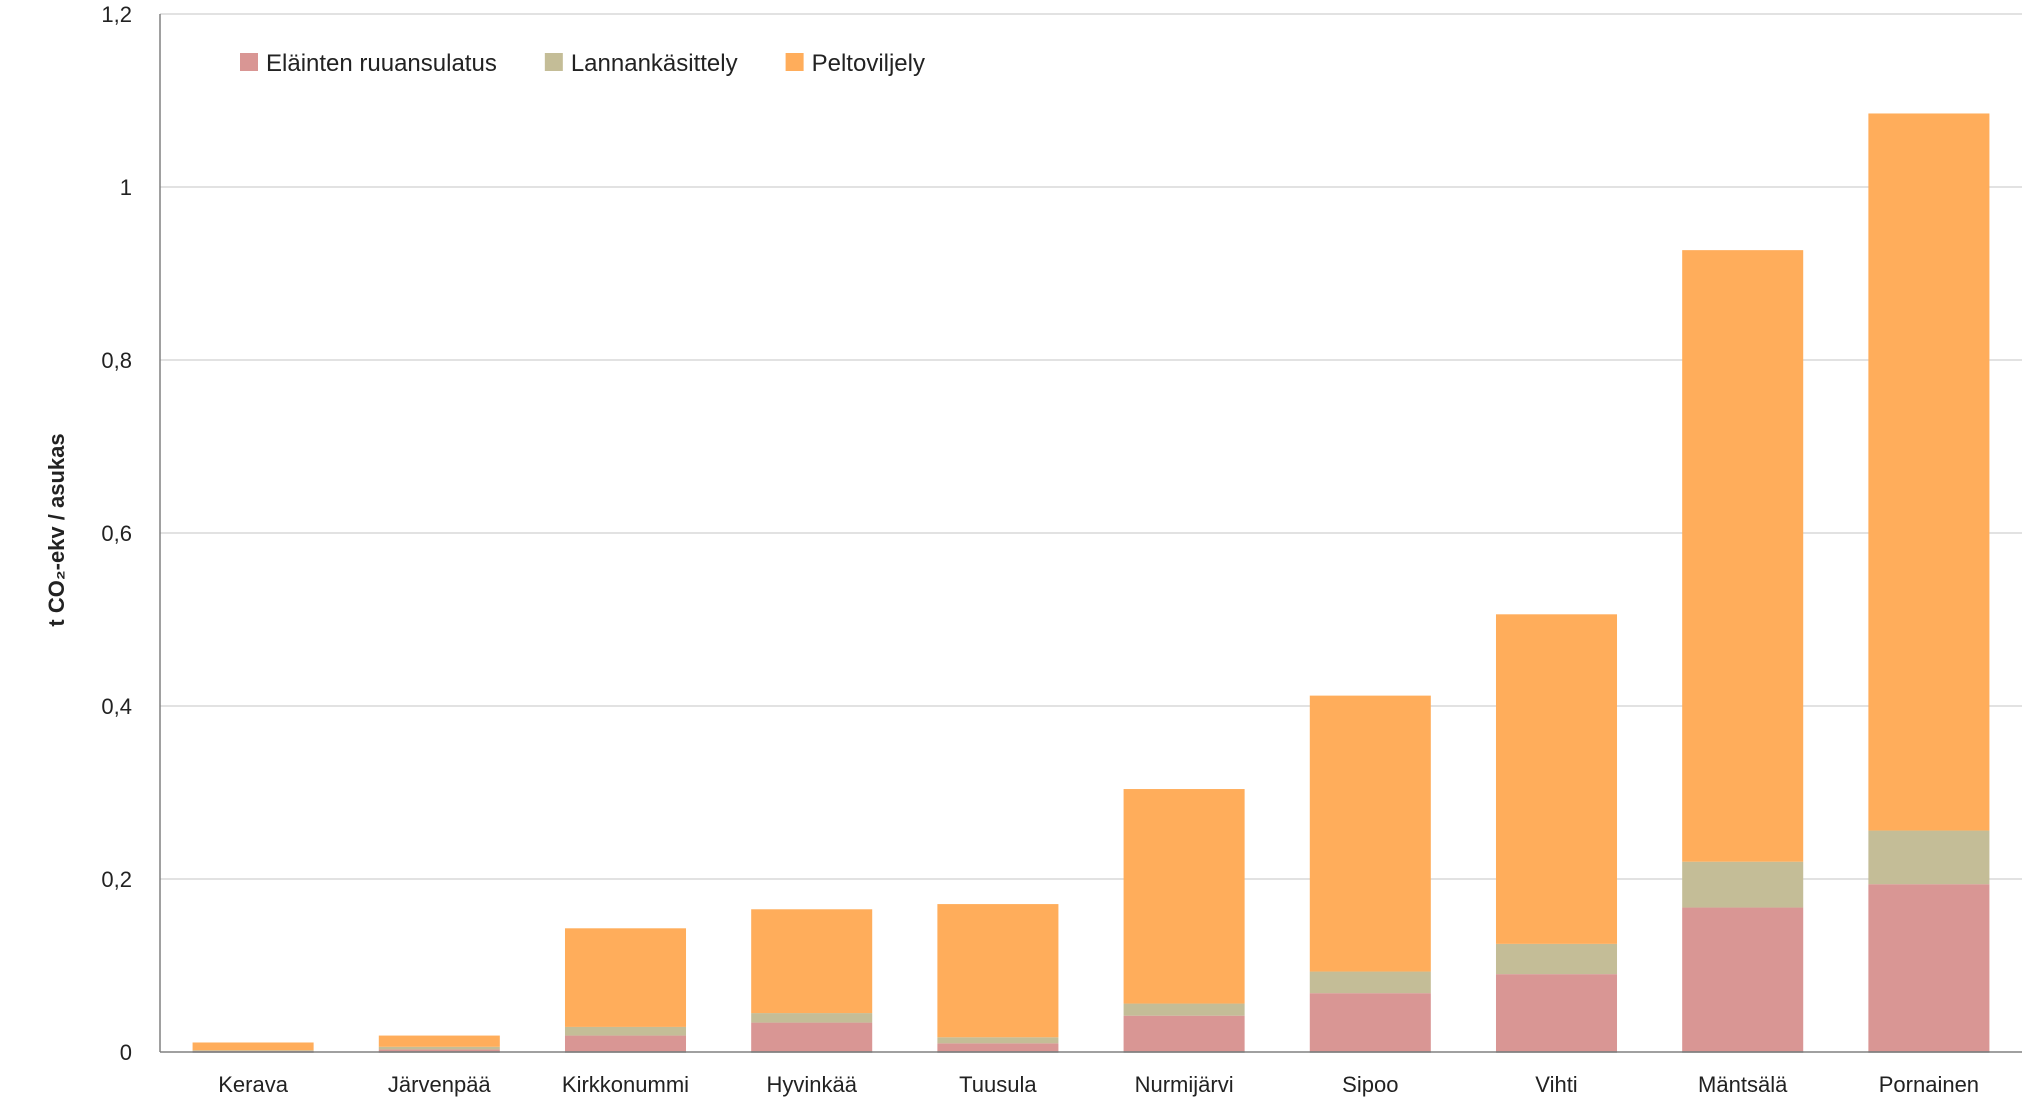 This screenshot has width=2022, height=1107. Describe the element at coordinates (116, 706) in the screenshot. I see `y-tick-label: 0,4` at that location.